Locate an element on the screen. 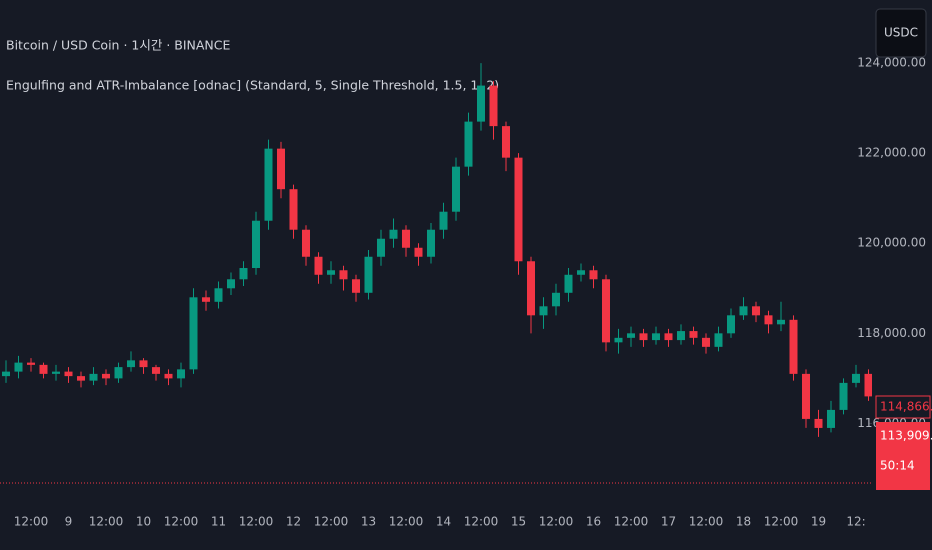 The image size is (932, 550). x-tick-label: 19 is located at coordinates (818, 522).